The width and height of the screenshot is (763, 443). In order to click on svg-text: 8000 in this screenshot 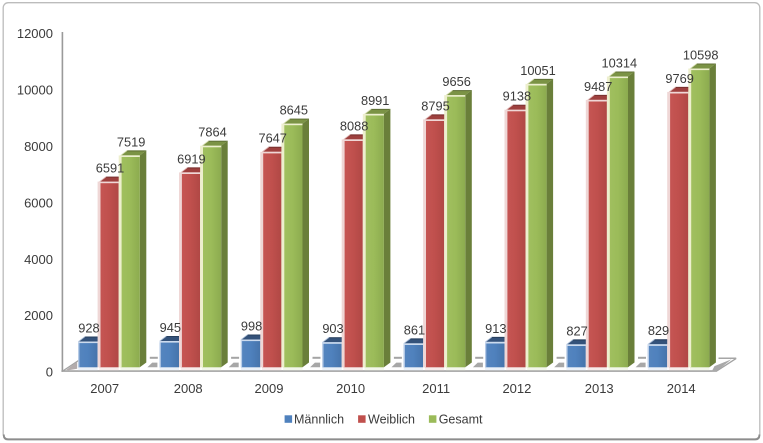, I will do `click(38, 146)`.